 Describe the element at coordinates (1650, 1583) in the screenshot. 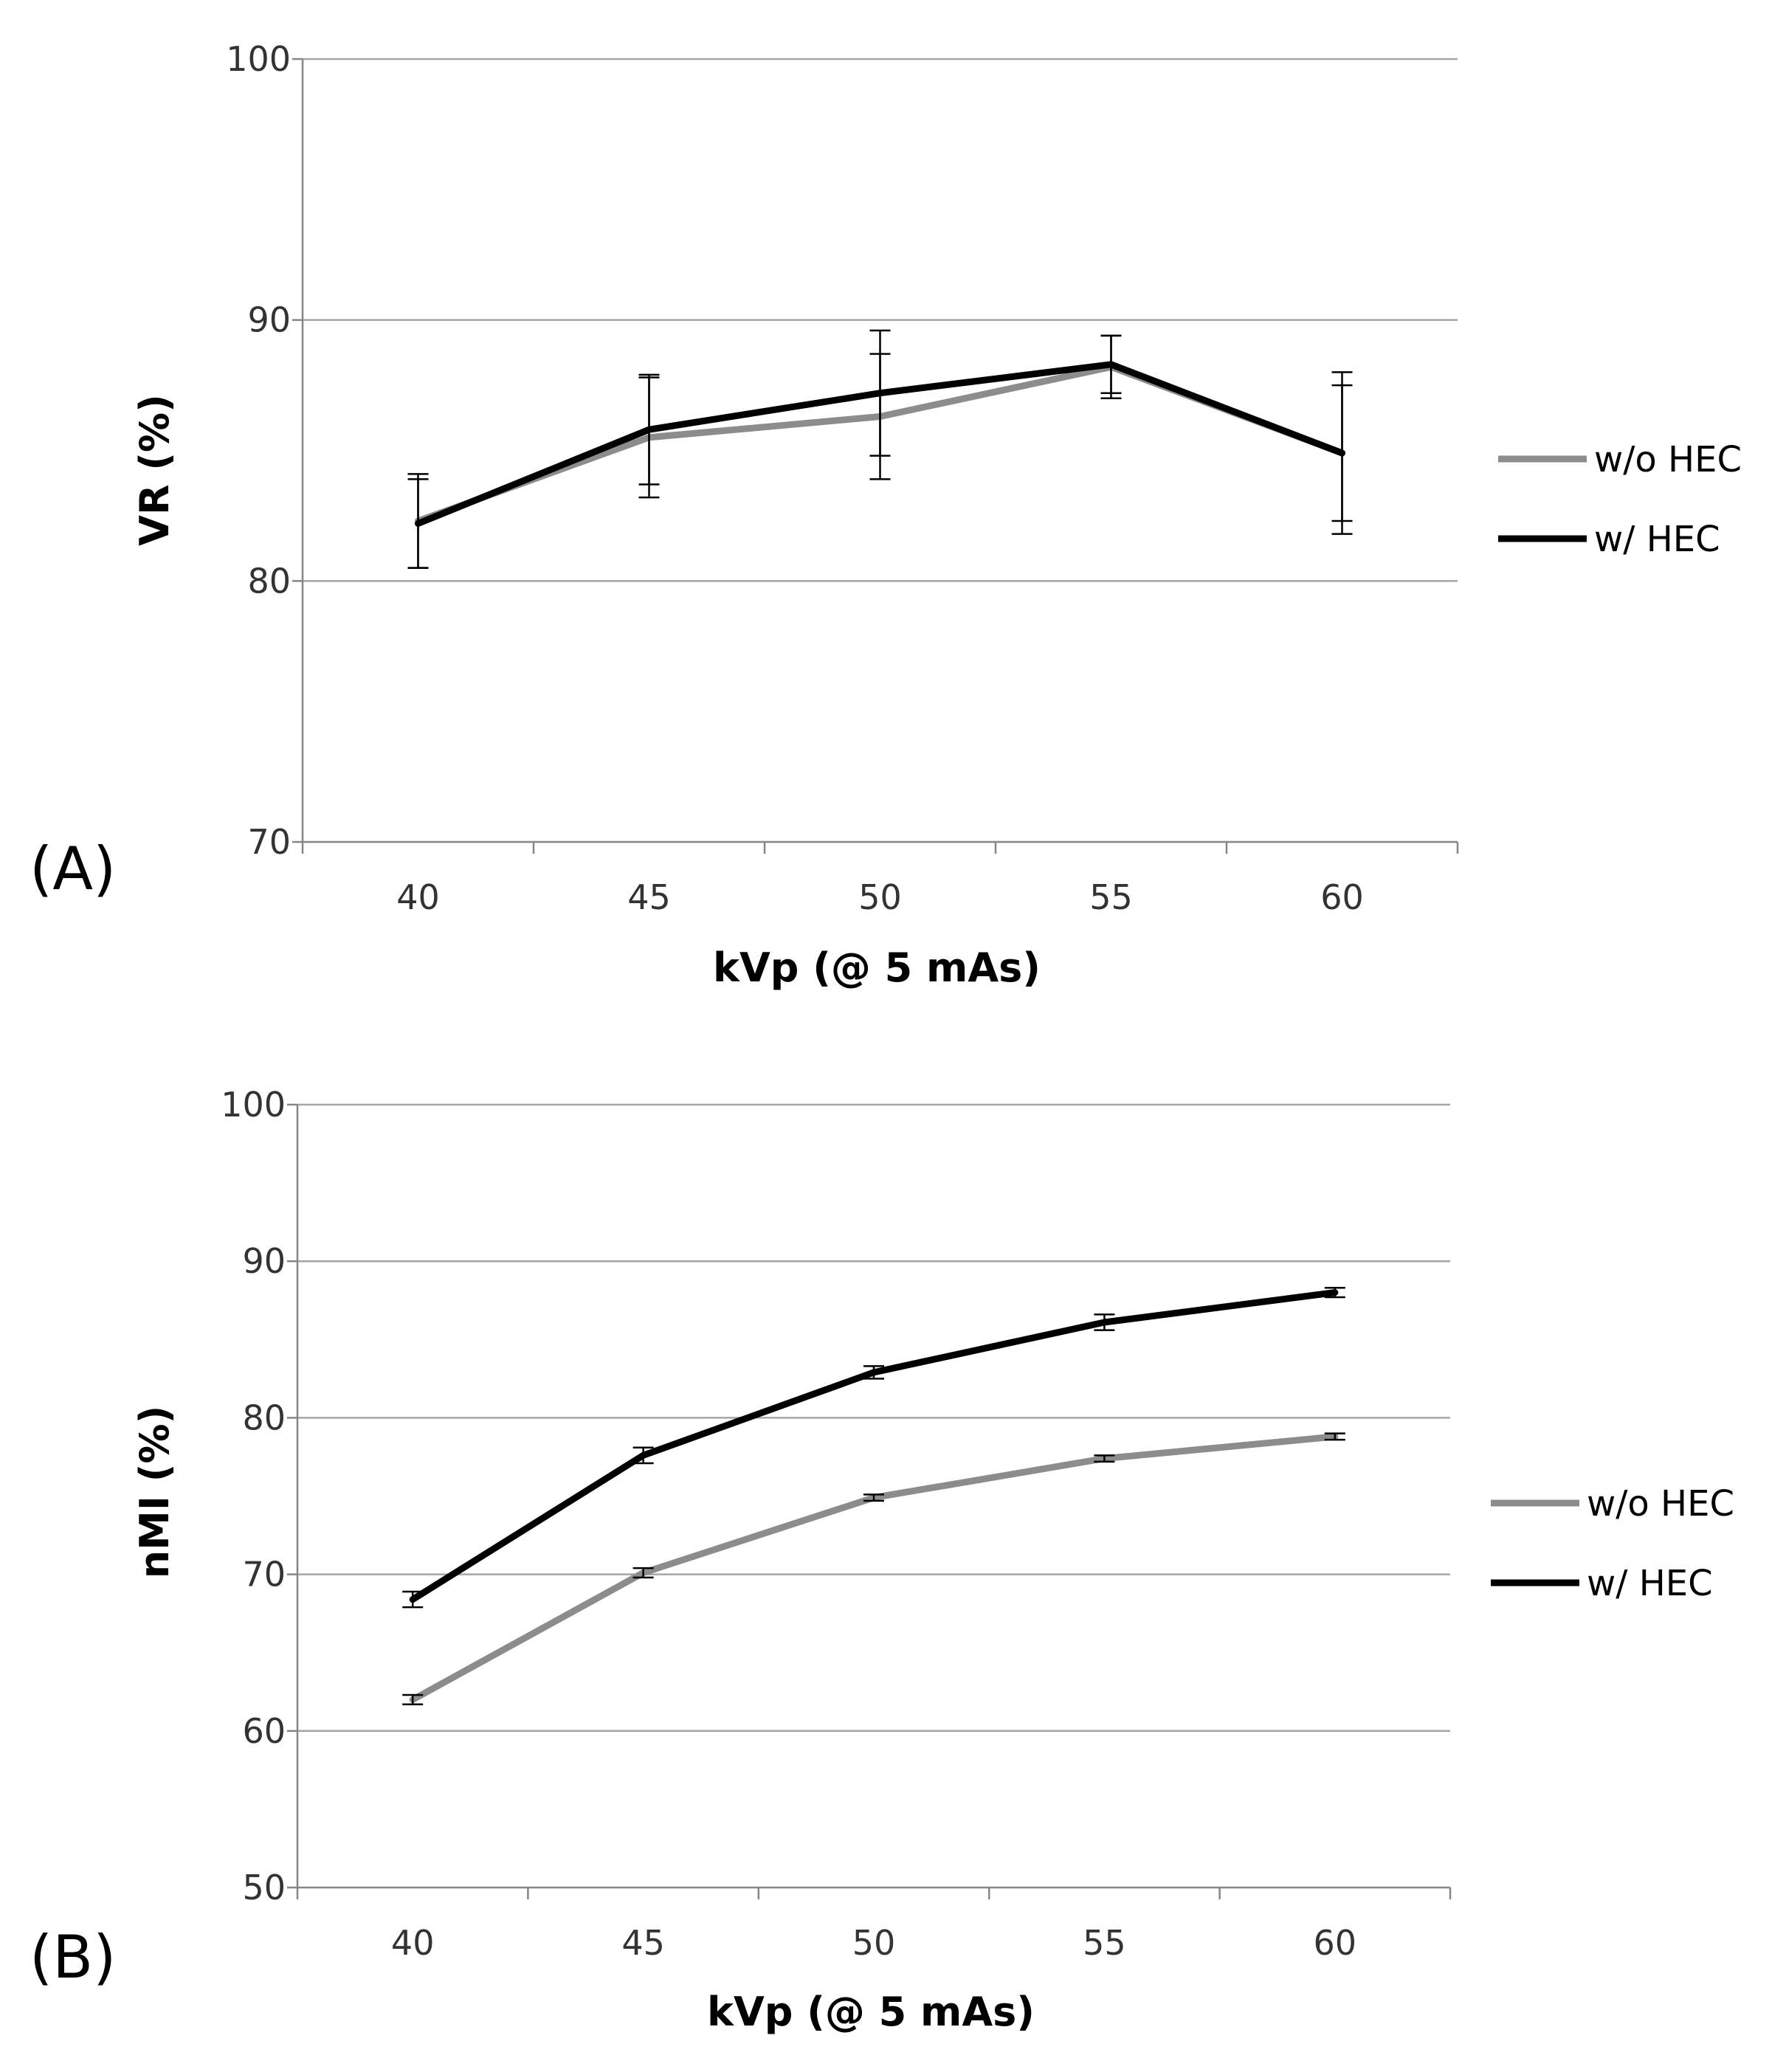

I see `chart-b-legend-label-with-hec: w/ HEC` at that location.